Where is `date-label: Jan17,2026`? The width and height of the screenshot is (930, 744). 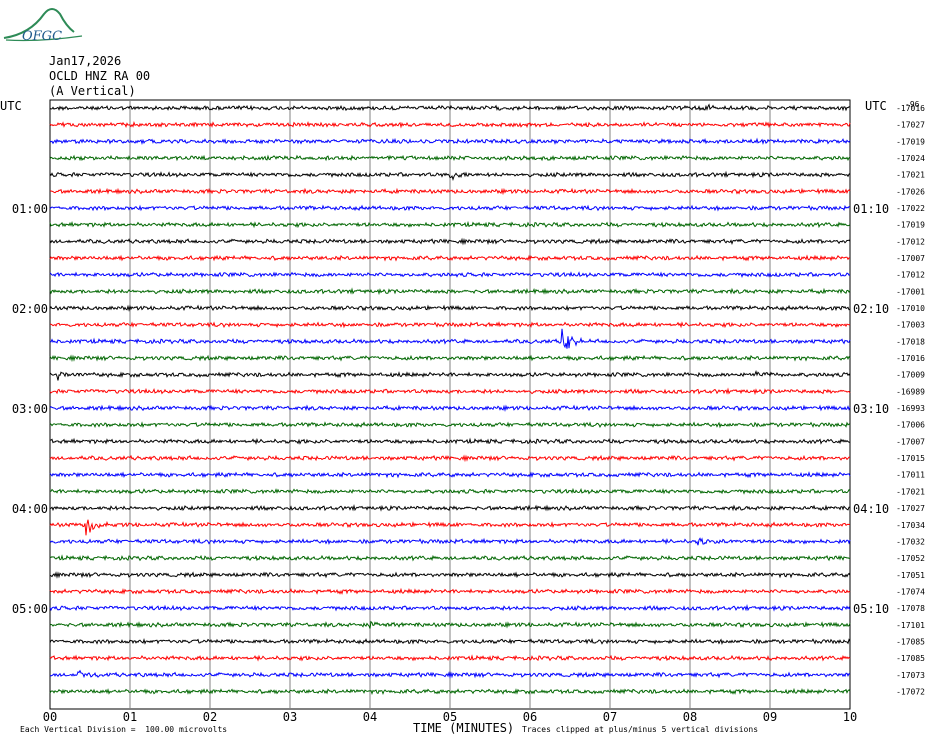
date-label: Jan17,2026 is located at coordinates (85, 61).